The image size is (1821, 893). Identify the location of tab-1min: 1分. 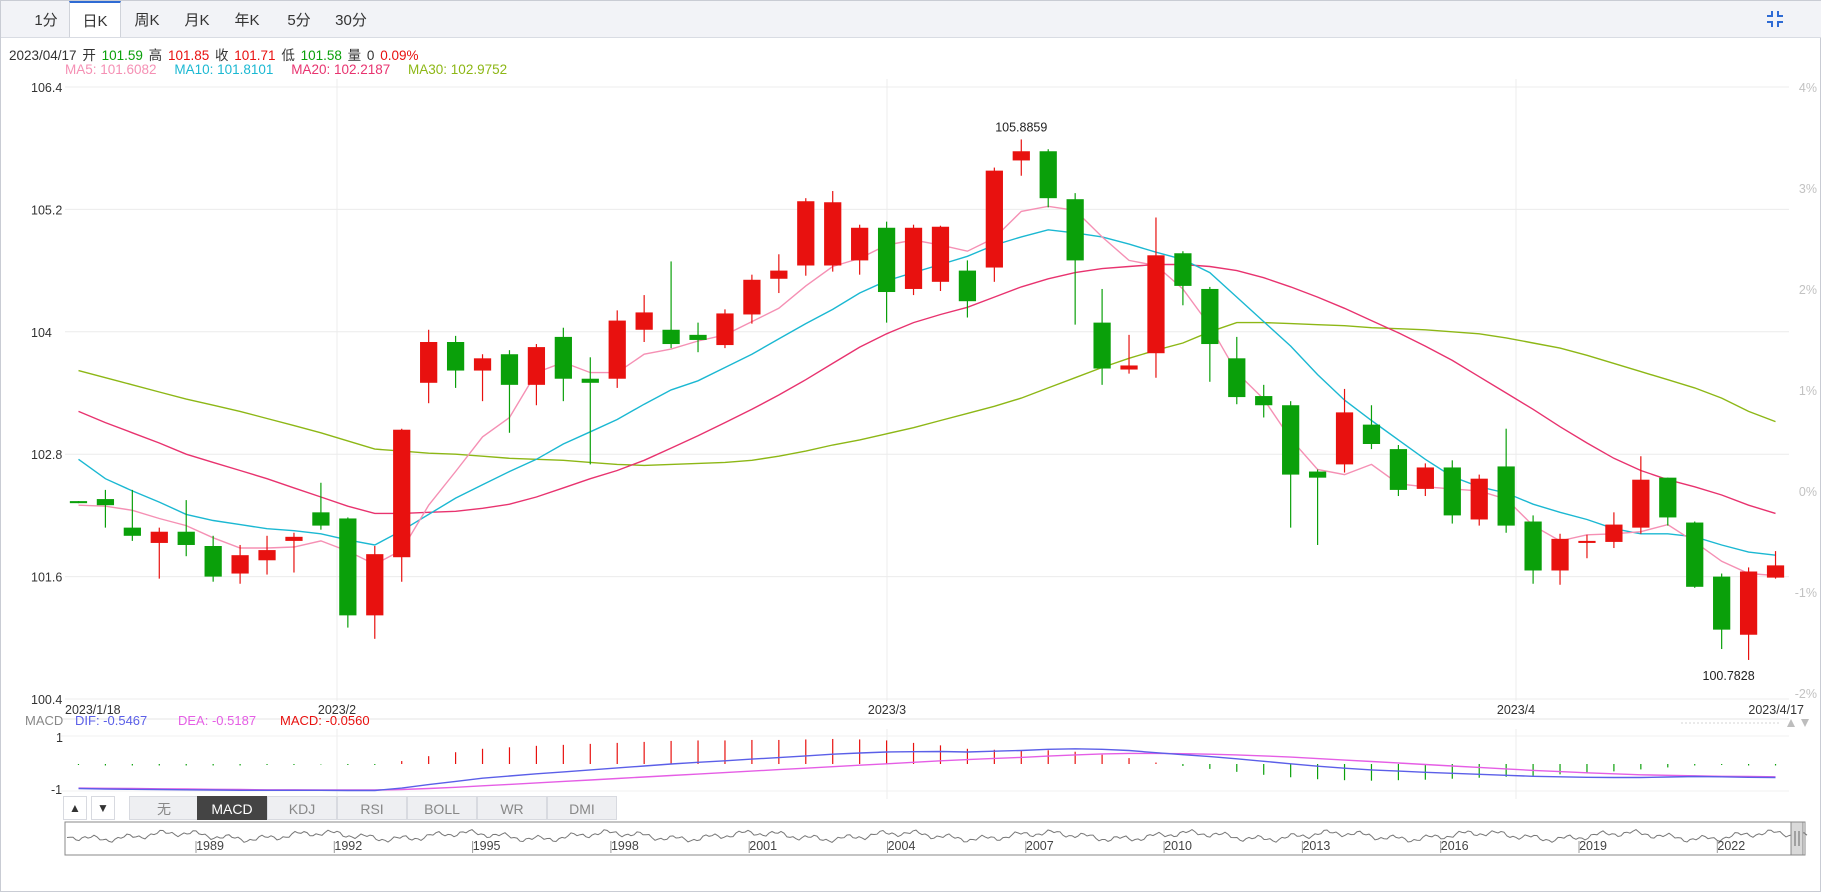
(46, 20).